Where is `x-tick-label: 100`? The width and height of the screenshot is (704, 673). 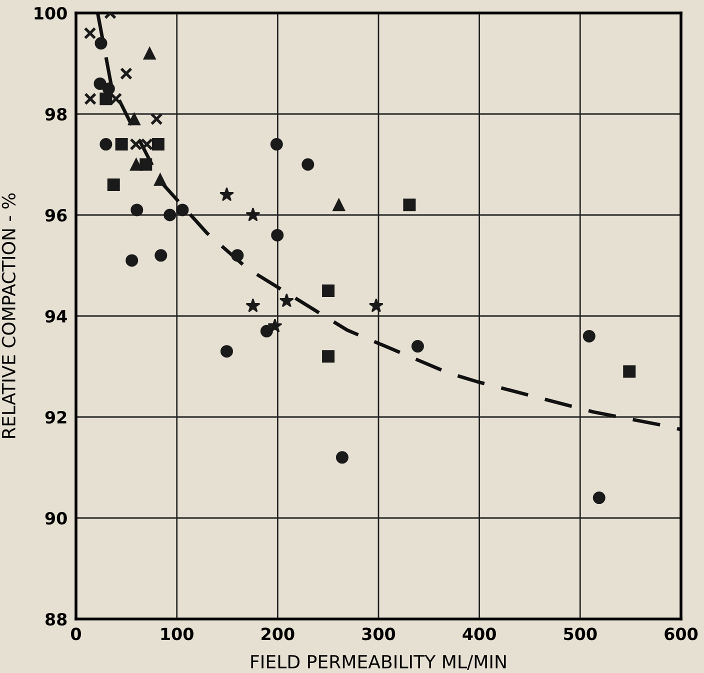 x-tick-label: 100 is located at coordinates (177, 634).